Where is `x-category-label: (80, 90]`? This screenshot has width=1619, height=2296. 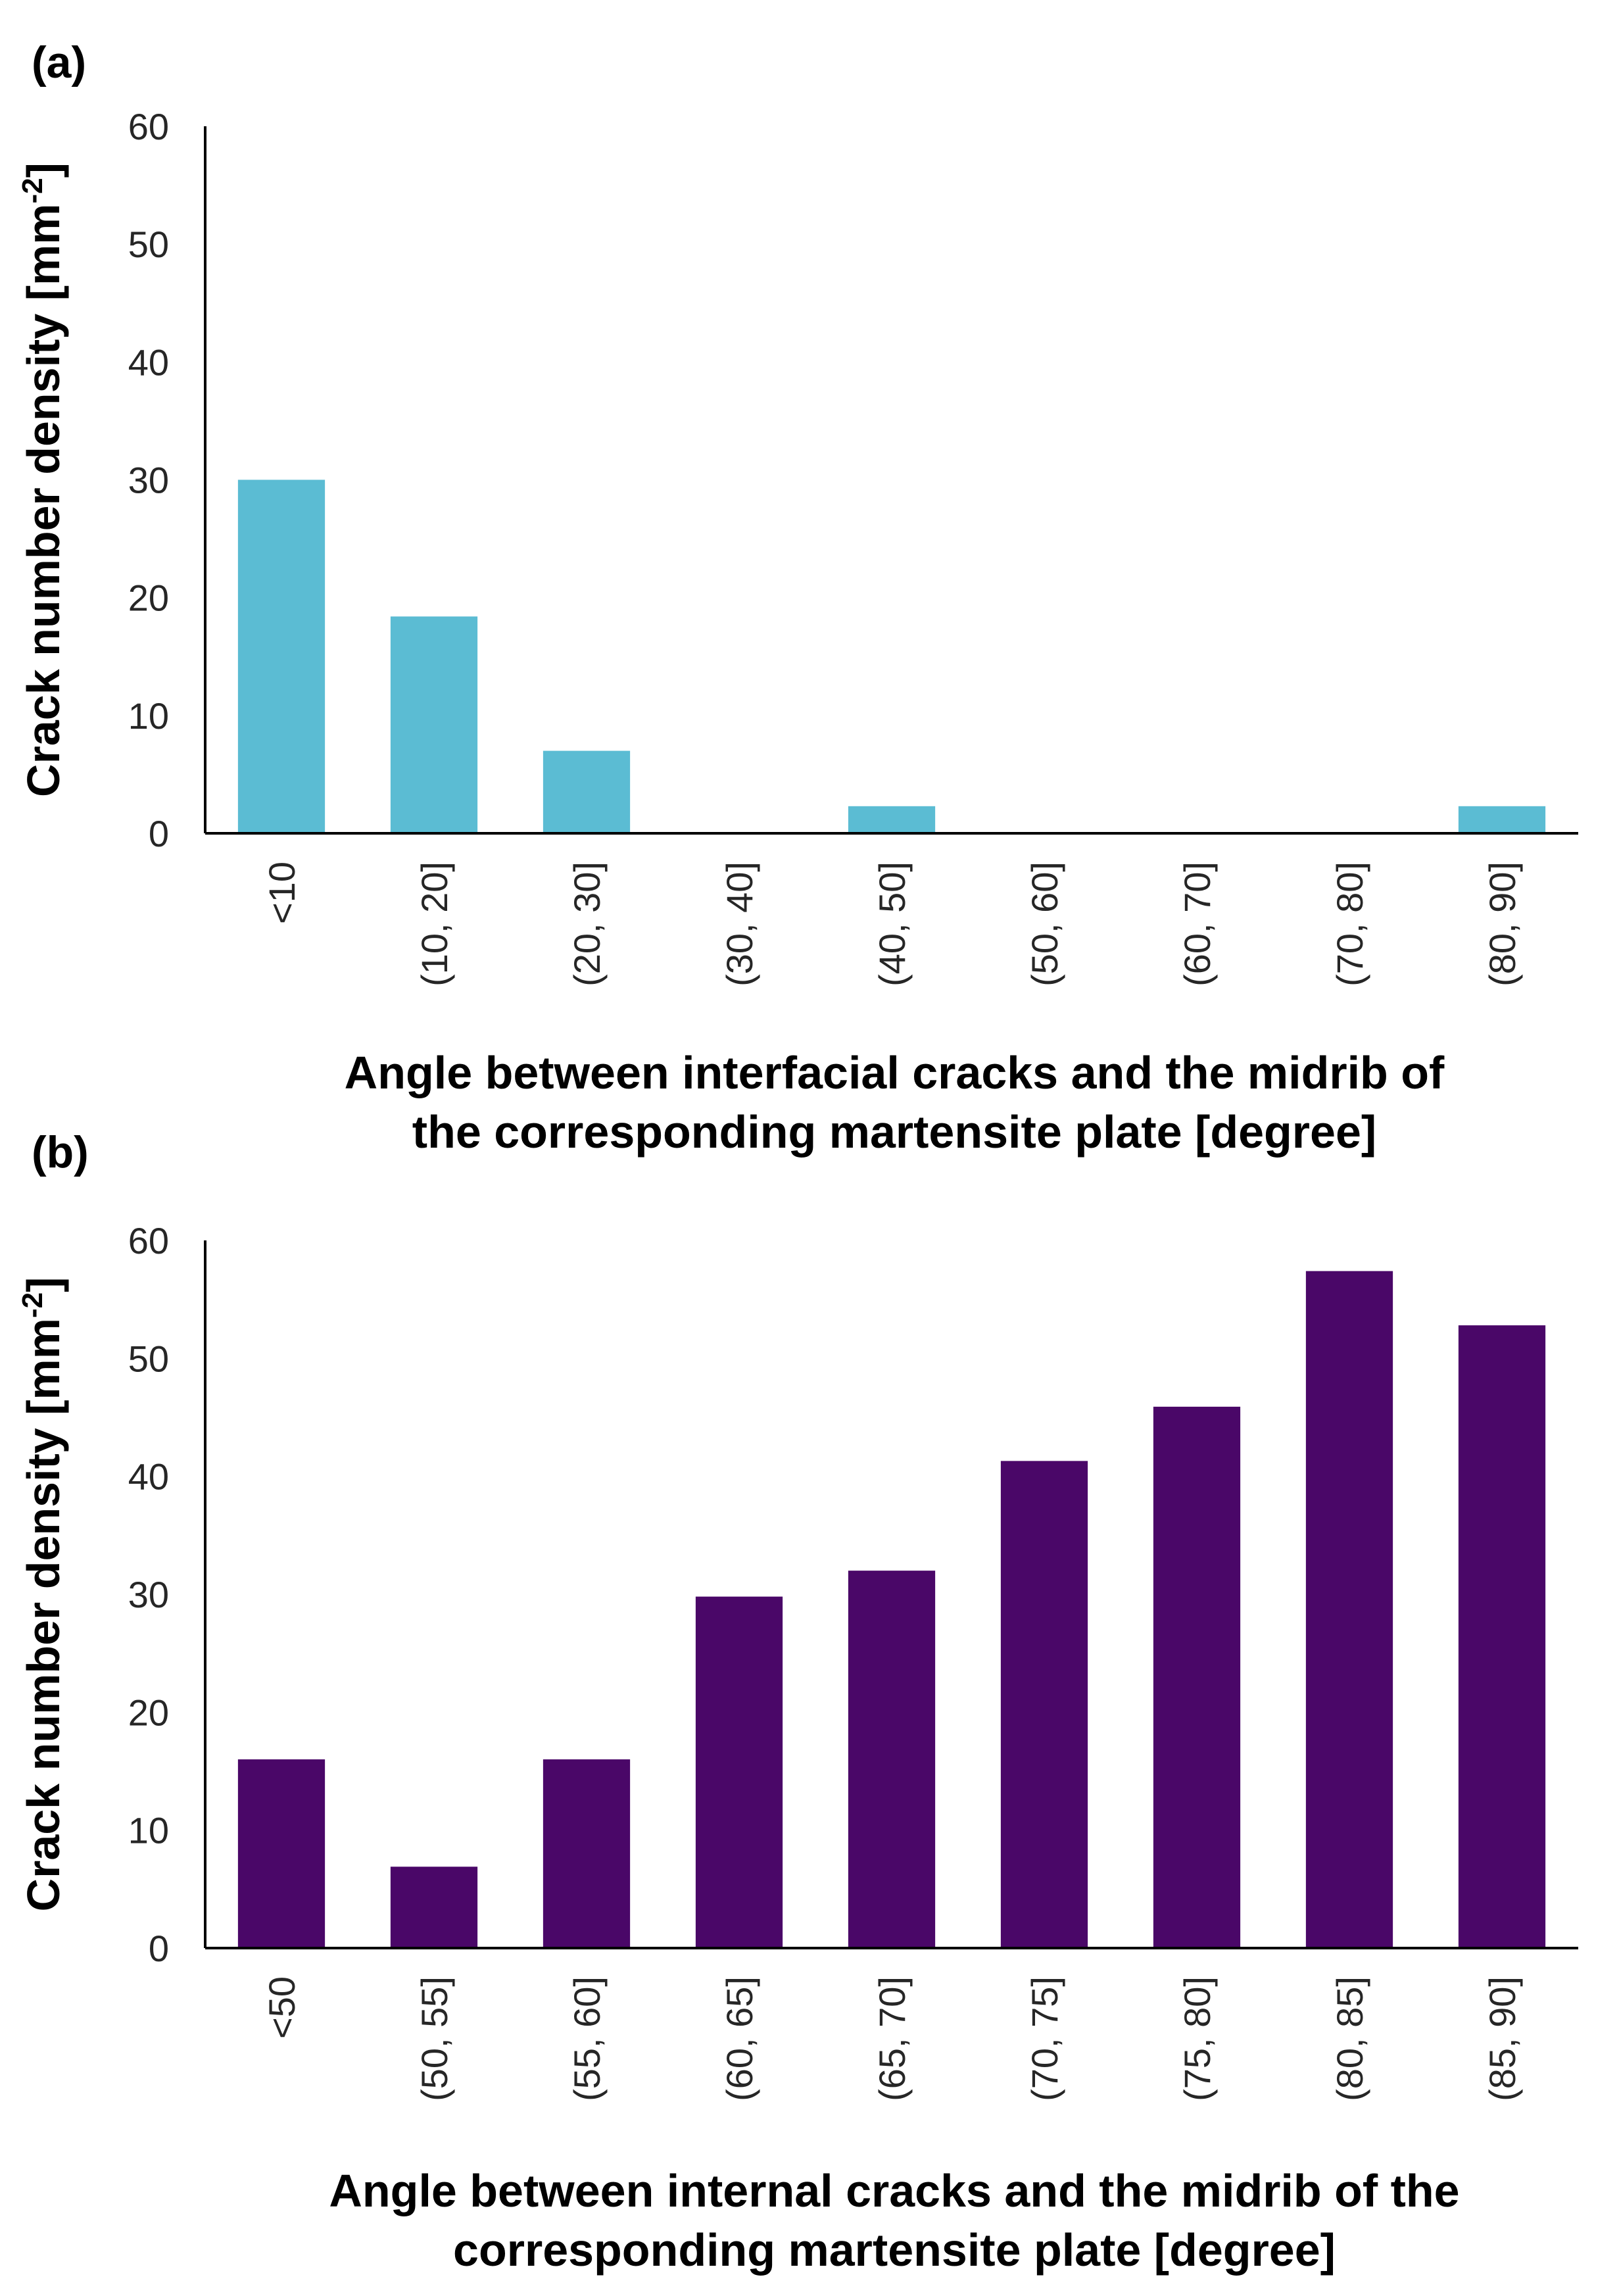 x-category-label: (80, 90] is located at coordinates (1502, 924).